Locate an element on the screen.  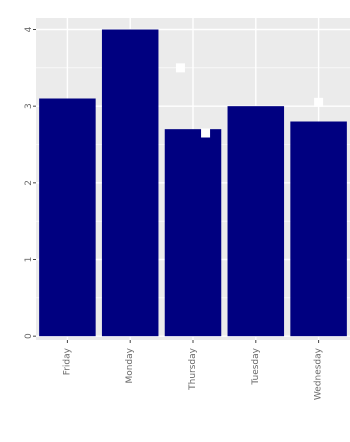
y-tick-label: 0 is located at coordinates (29, 336).